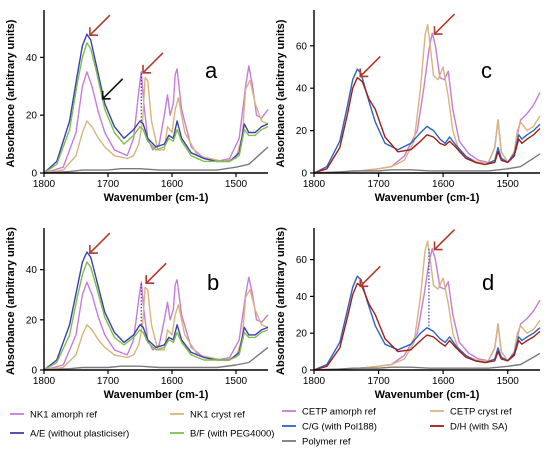  Describe the element at coordinates (213, 282) in the screenshot. I see `panel-letter: b` at that location.